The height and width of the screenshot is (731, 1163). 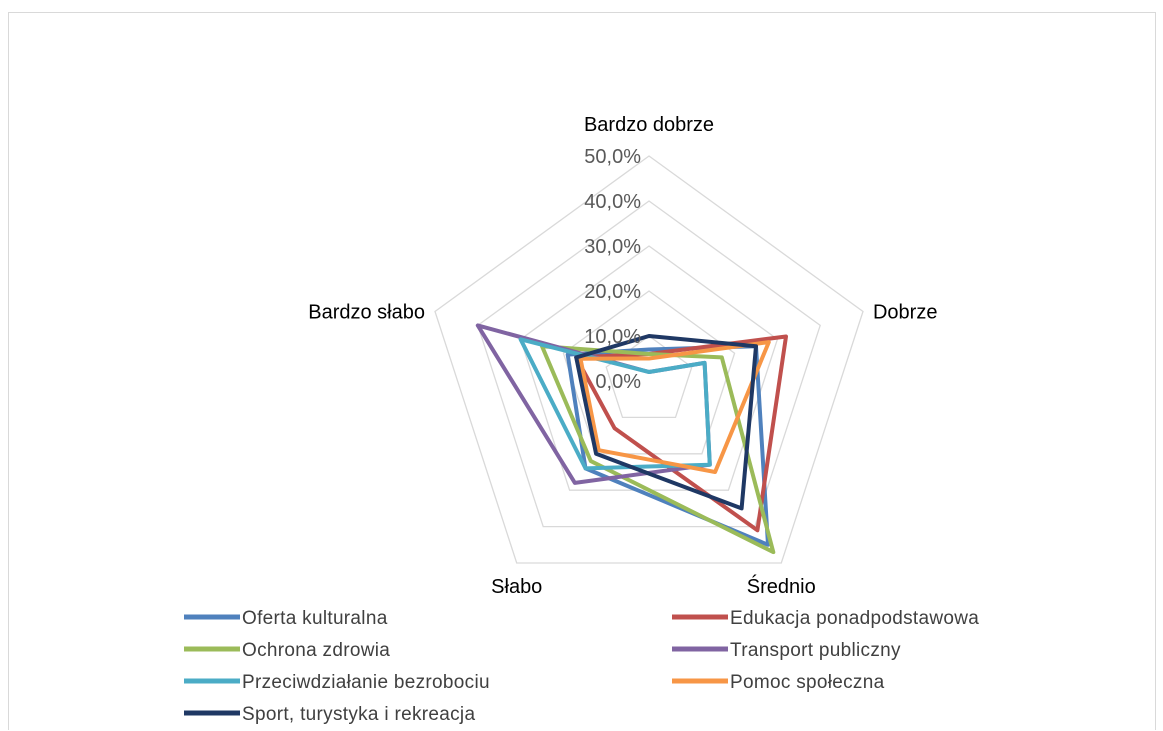 I want to click on category-label: Dobrze, so click(x=905, y=312).